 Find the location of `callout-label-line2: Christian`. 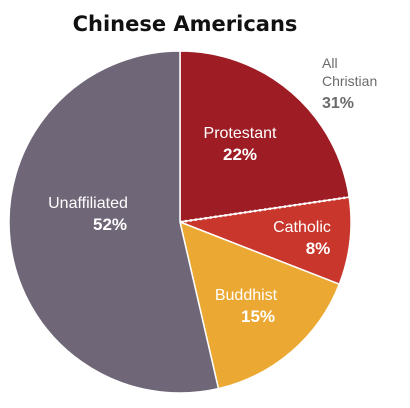

callout-label-line2: Christian is located at coordinates (349, 81).